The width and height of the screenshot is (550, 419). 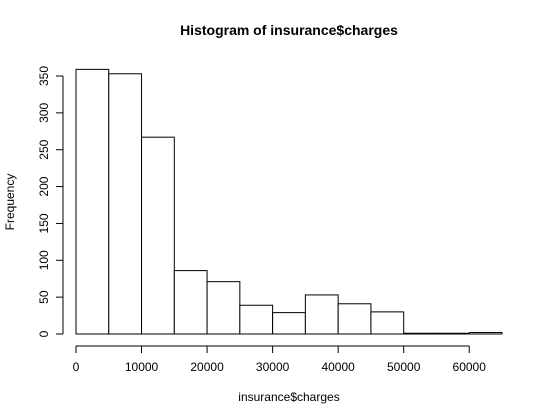 I want to click on y-tick-label: 350, so click(x=44, y=76).